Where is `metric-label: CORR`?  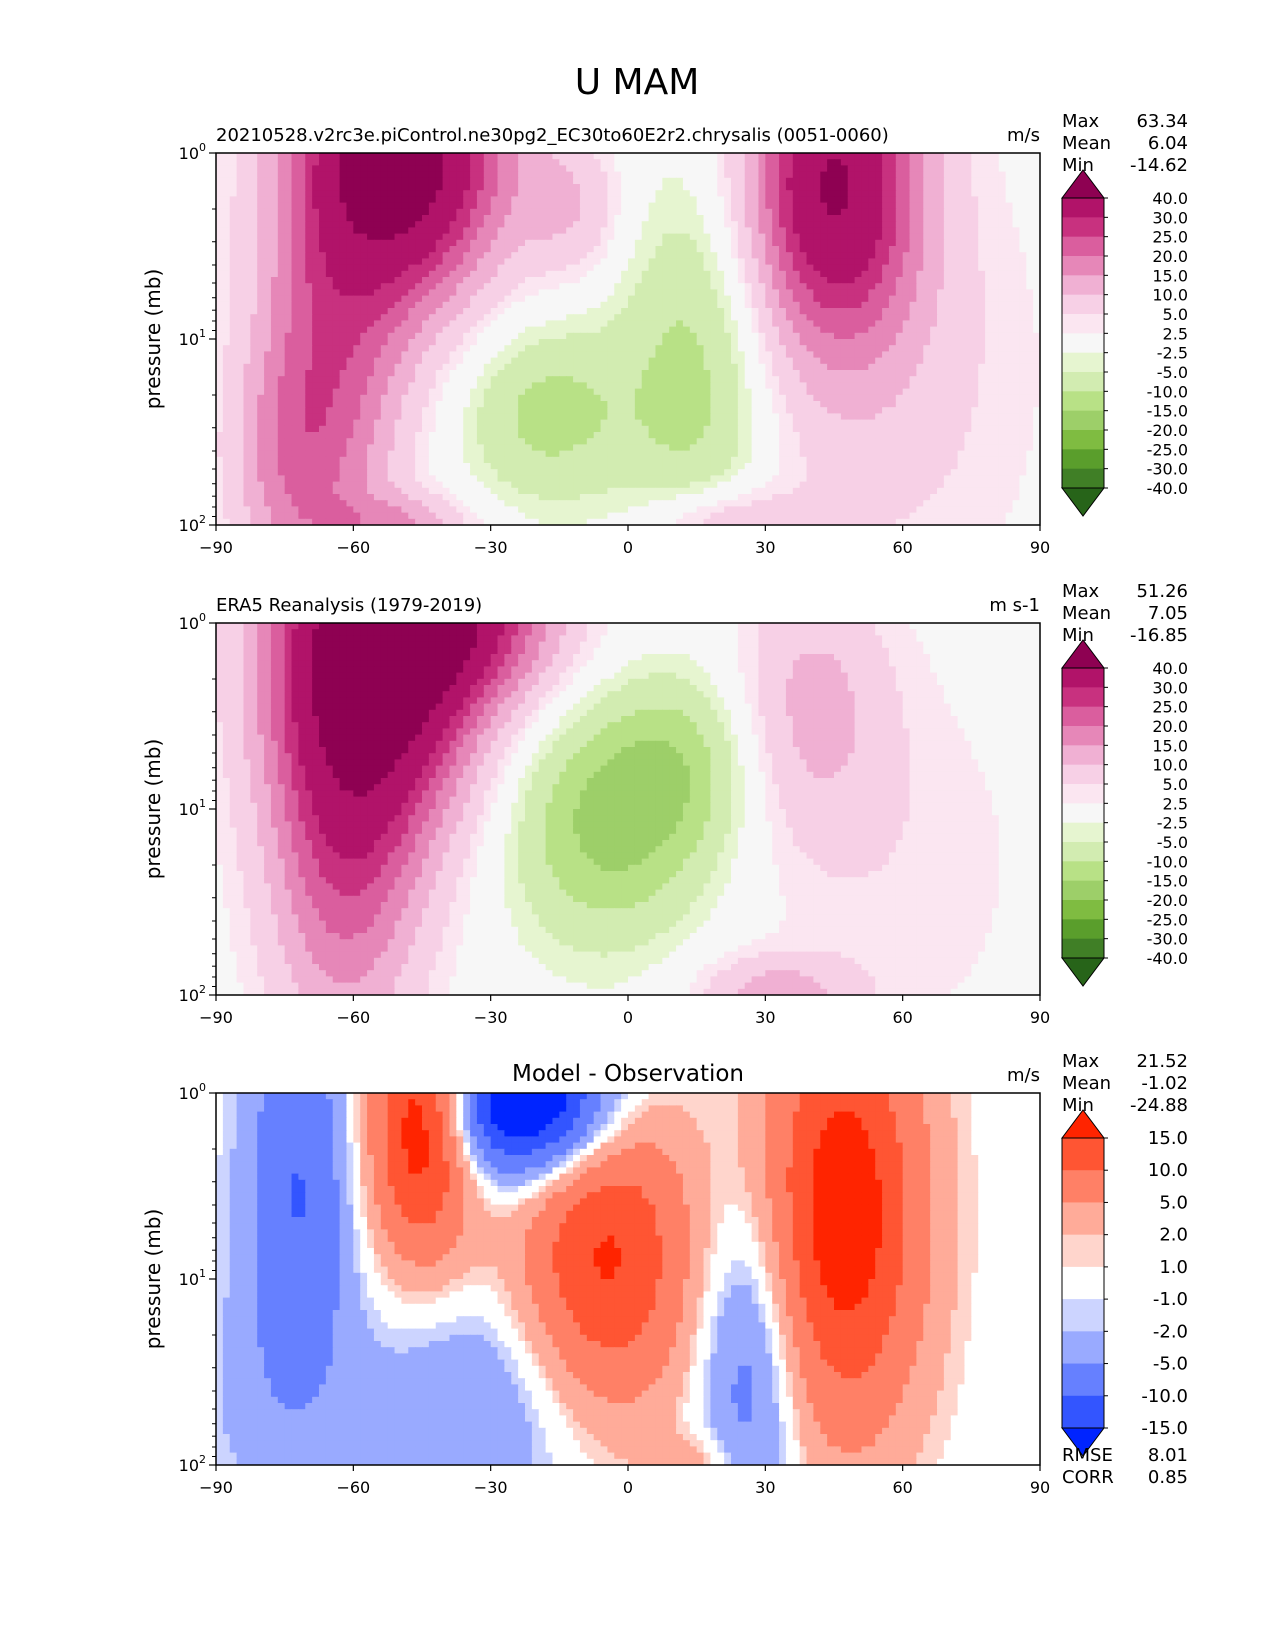
metric-label: CORR is located at coordinates (1088, 1477).